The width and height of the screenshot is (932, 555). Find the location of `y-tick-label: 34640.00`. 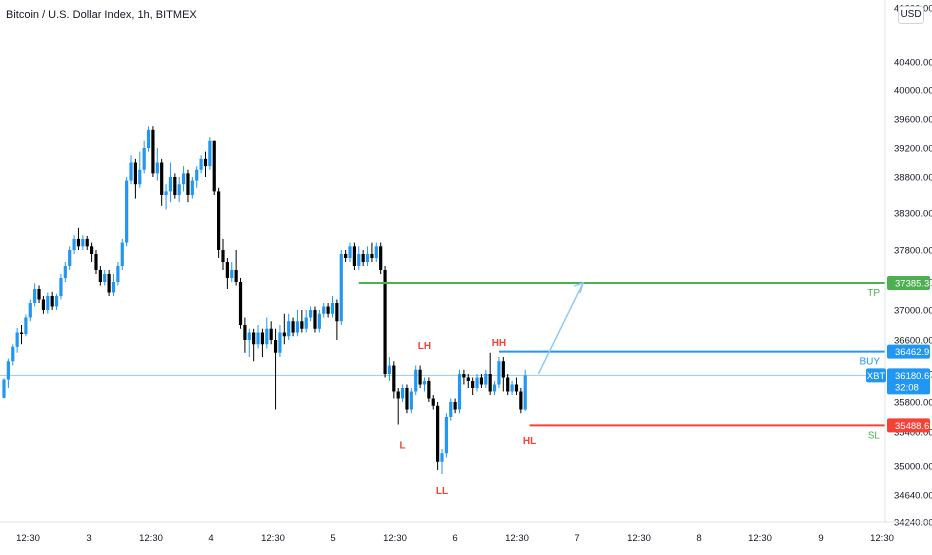

y-tick-label: 34640.00 is located at coordinates (913, 496).